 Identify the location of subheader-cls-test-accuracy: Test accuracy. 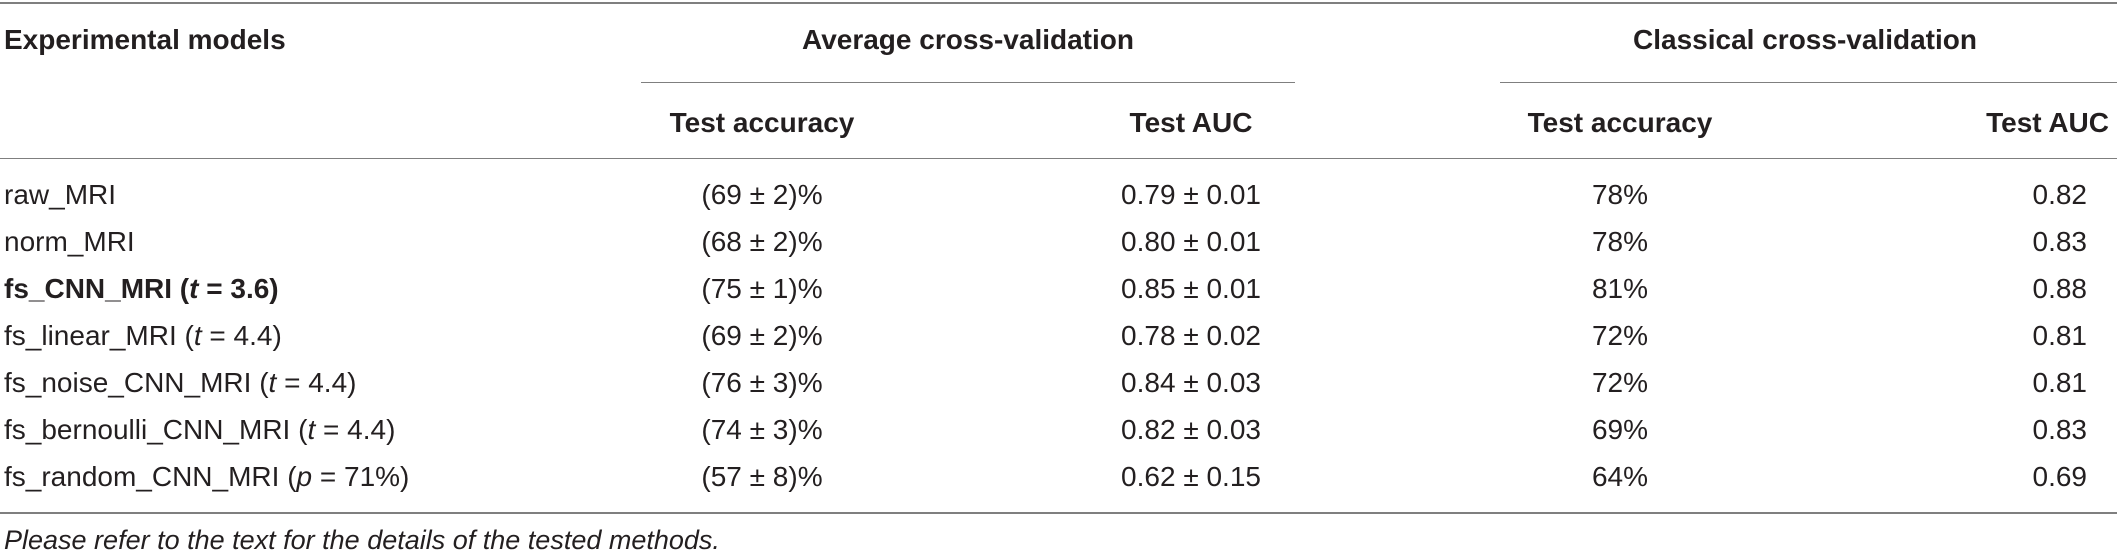
(1620, 122).